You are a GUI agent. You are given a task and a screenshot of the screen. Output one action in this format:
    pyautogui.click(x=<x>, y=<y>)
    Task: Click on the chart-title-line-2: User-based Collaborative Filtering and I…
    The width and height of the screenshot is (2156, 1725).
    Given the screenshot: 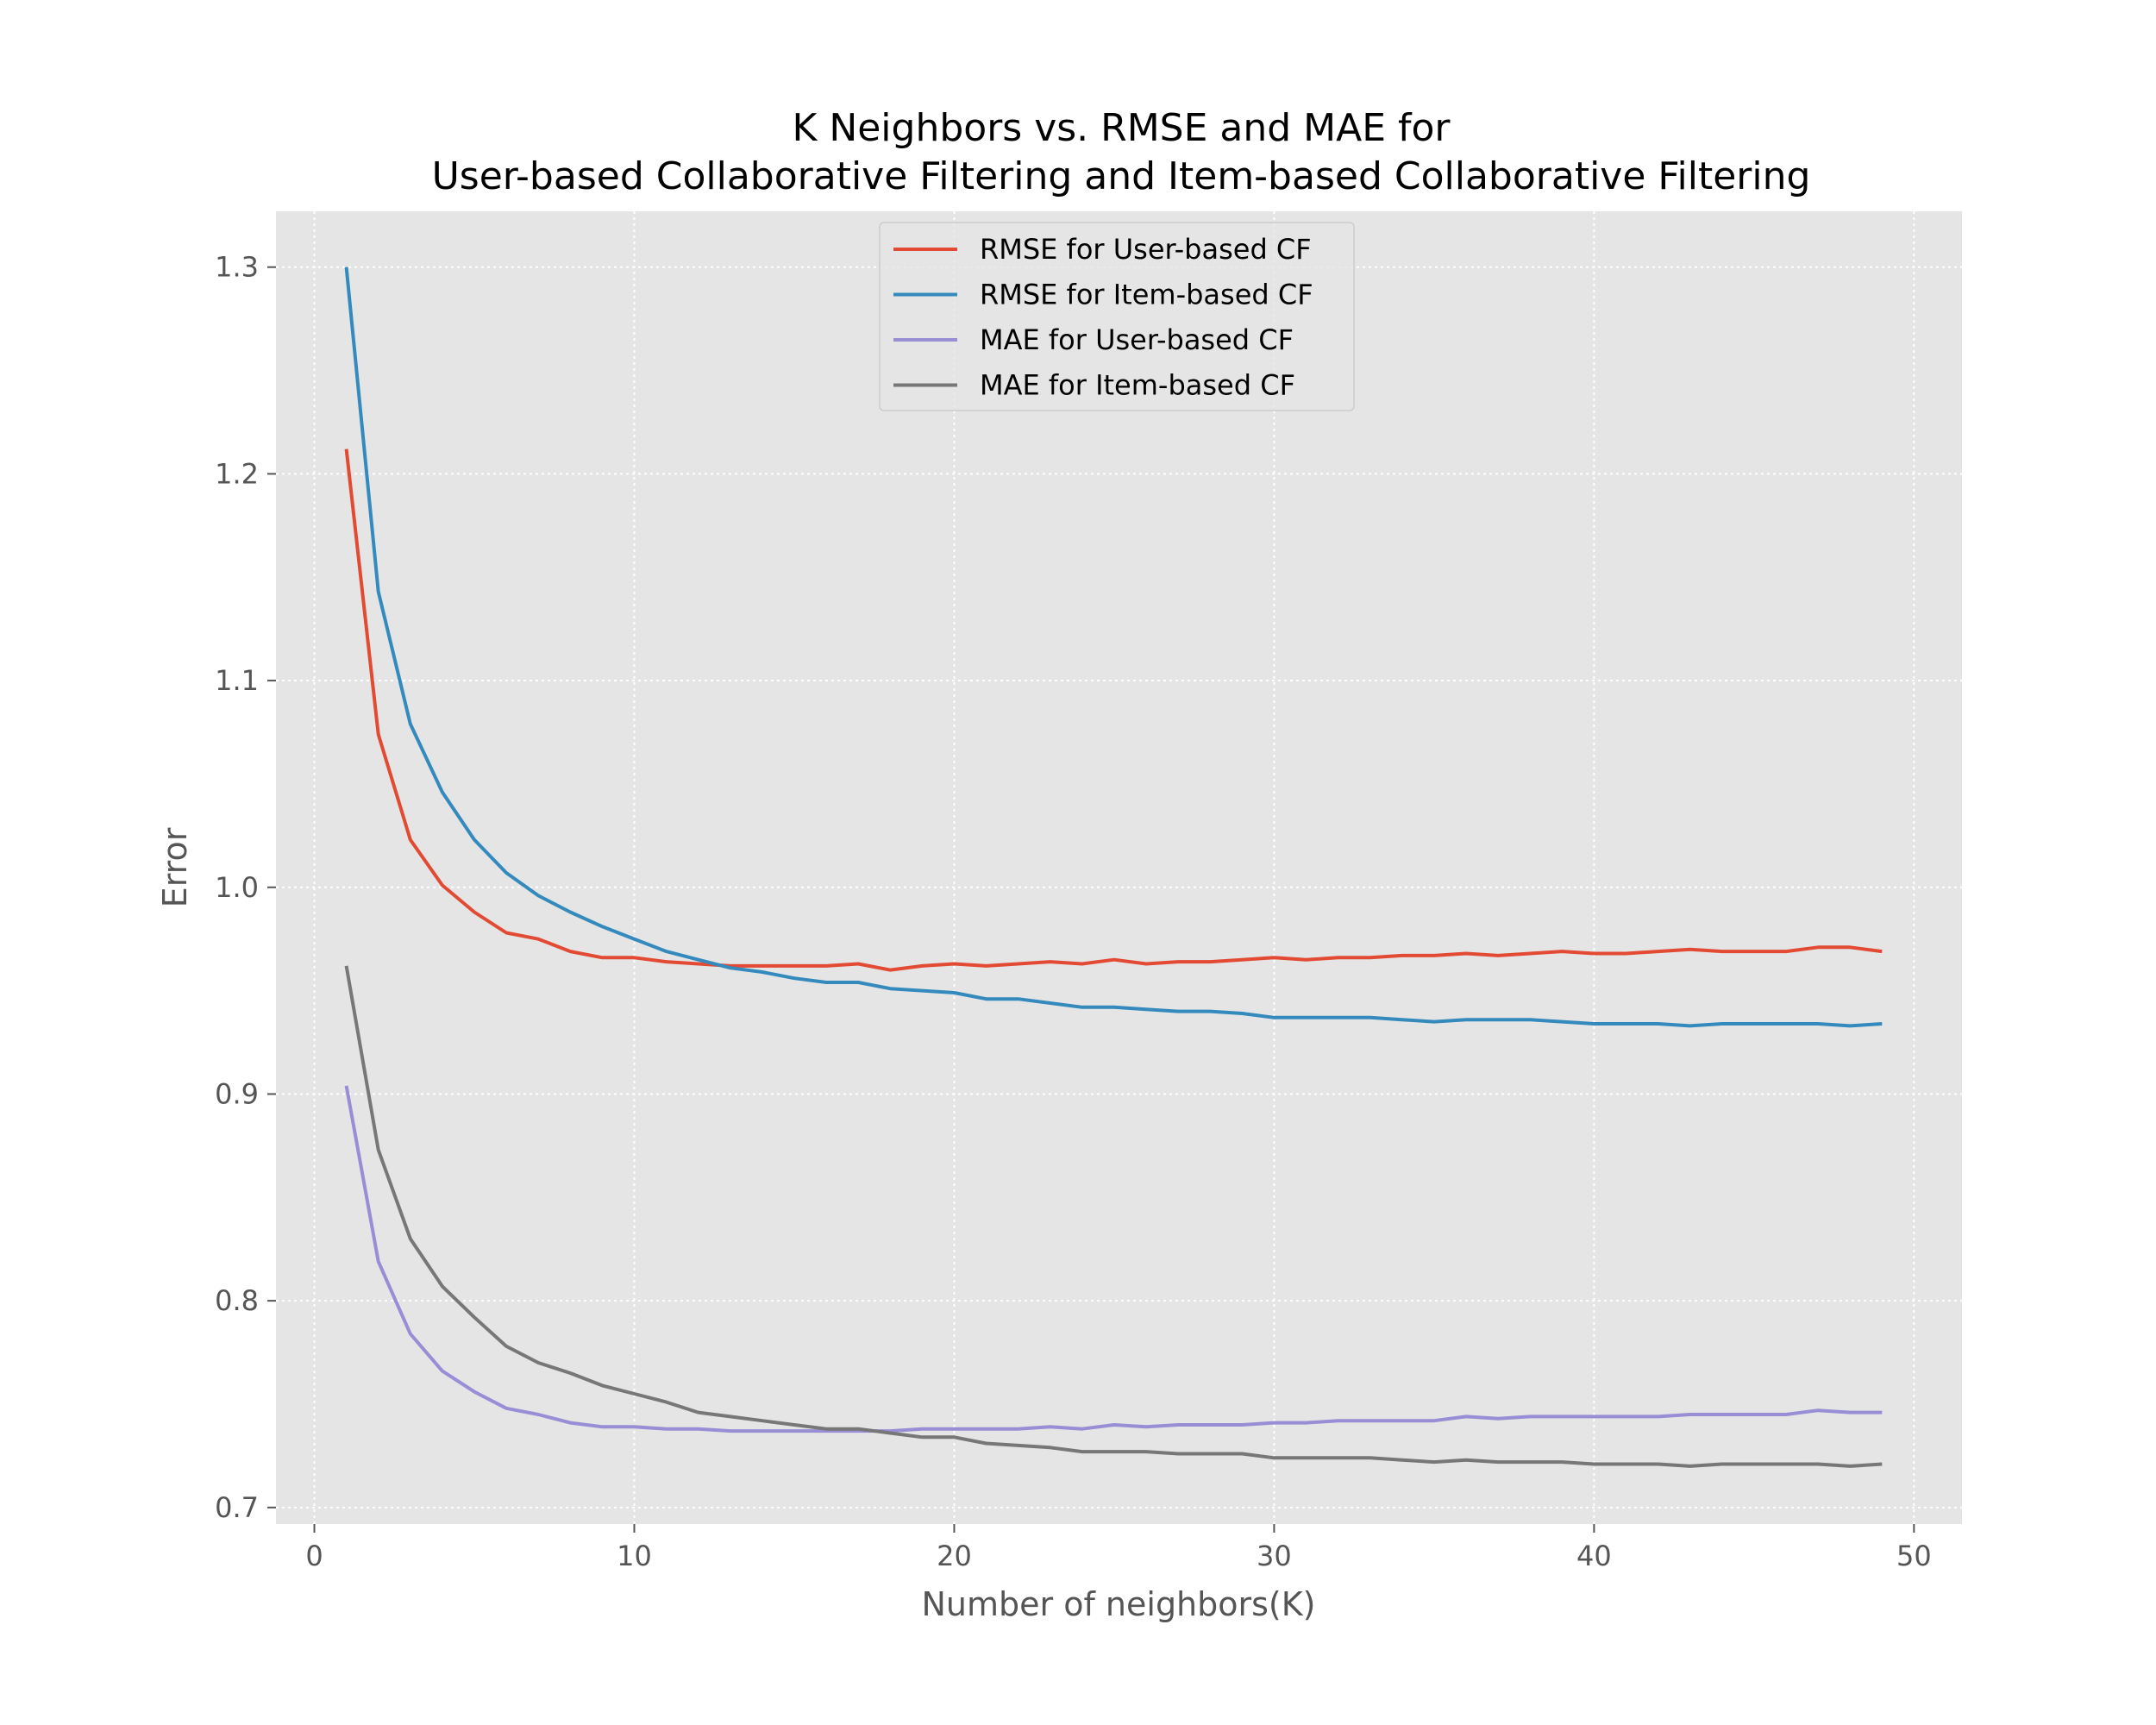 What is the action you would take?
    pyautogui.click(x=1121, y=176)
    